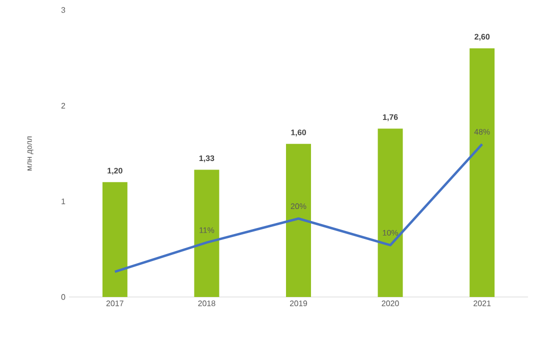 The image size is (540, 358). Describe the element at coordinates (299, 303) in the screenshot. I see `x-tick-label: 2019` at that location.